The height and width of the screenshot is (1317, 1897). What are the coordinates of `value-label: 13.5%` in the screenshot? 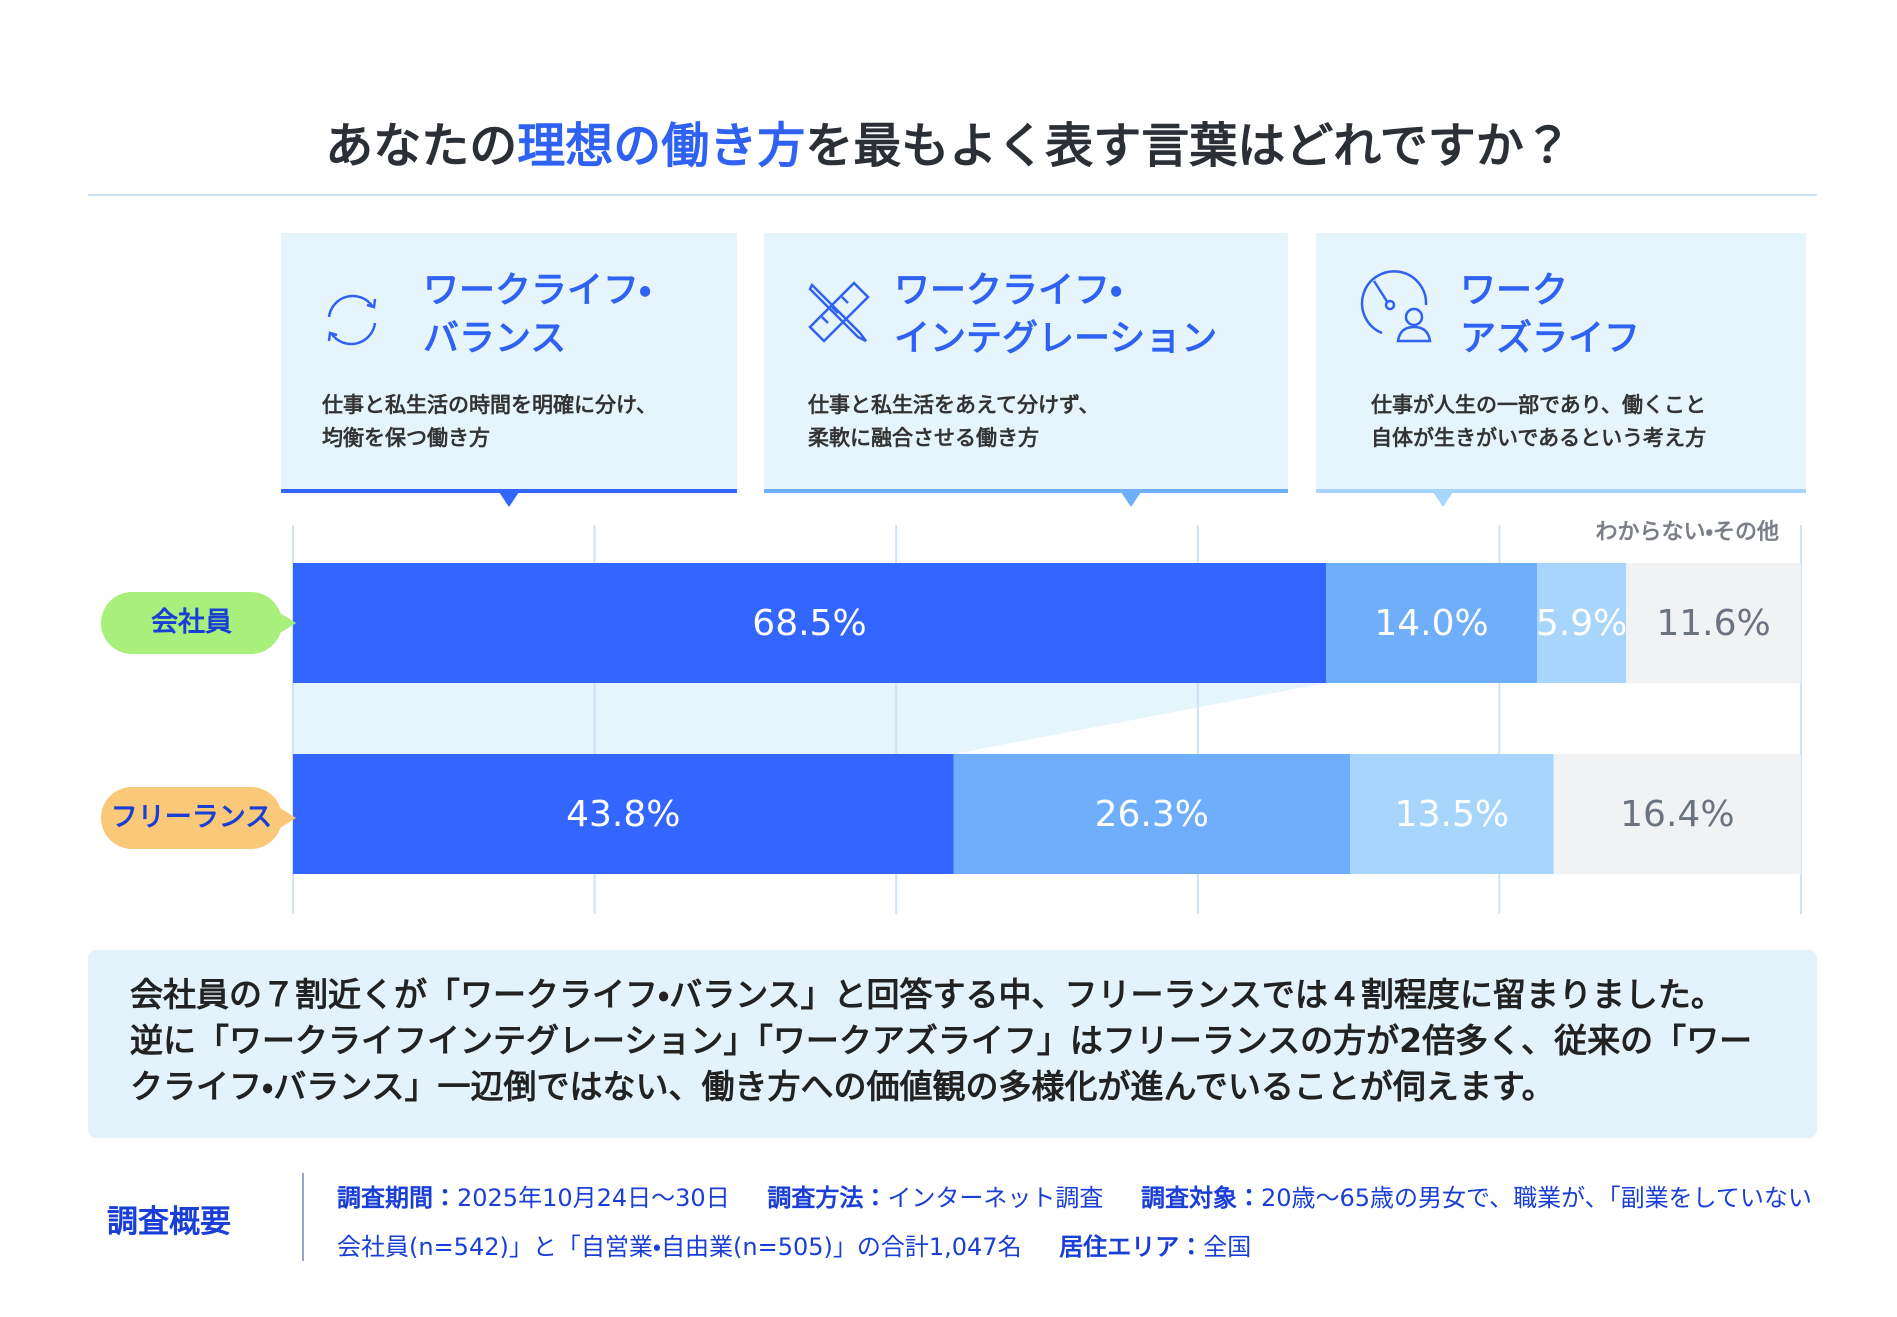 It's located at (1452, 814).